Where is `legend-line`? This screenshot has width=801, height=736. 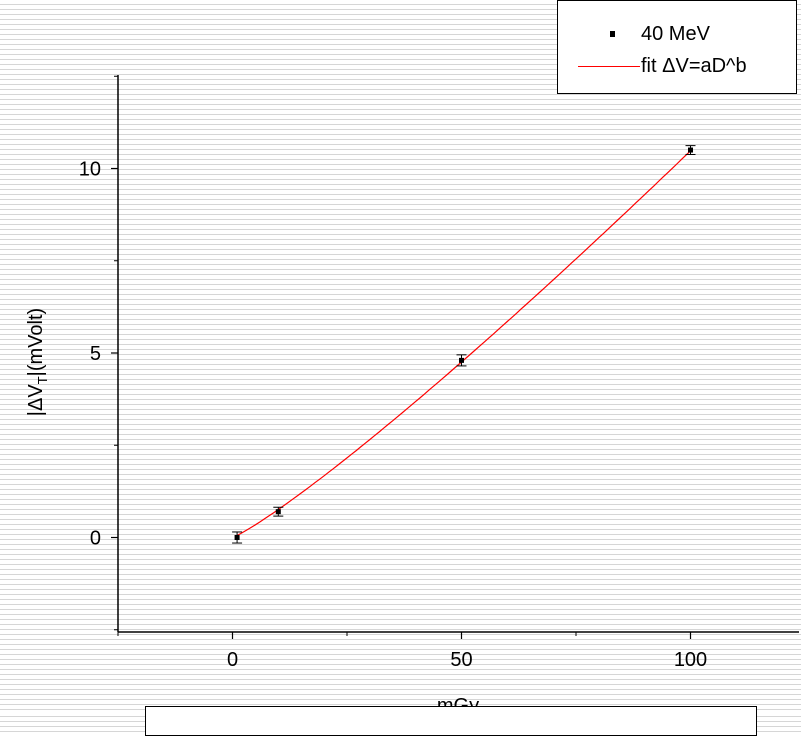 legend-line is located at coordinates (599, 66).